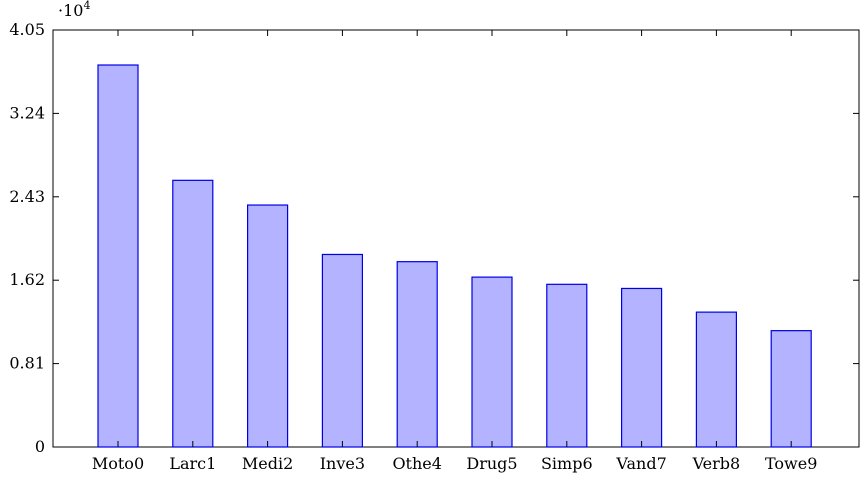 The width and height of the screenshot is (860, 478). Describe the element at coordinates (192, 463) in the screenshot. I see `x-tick-label: Larc1` at that location.